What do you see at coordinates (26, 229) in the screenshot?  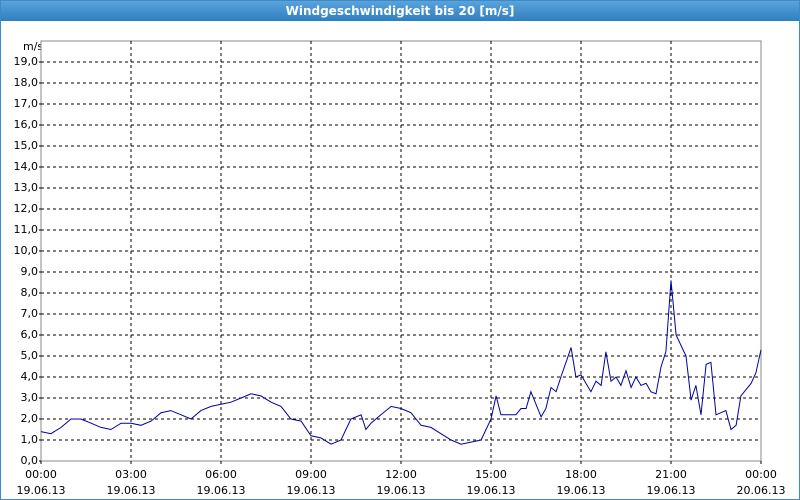 I see `y-tick-label: 11,0` at bounding box center [26, 229].